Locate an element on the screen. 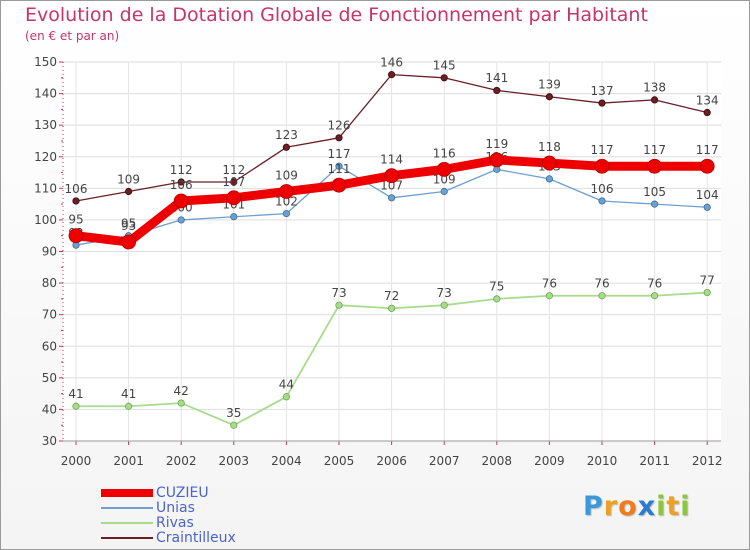 The image size is (750, 550). x-tick-label: 2006 is located at coordinates (391, 461).